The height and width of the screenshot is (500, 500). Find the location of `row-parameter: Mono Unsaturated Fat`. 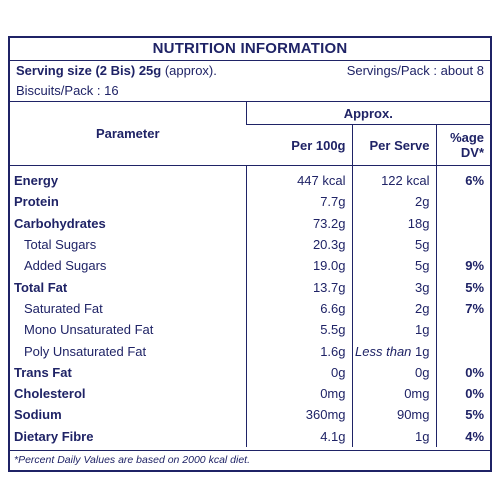

row-parameter: Mono Unsaturated Fat is located at coordinates (89, 330).